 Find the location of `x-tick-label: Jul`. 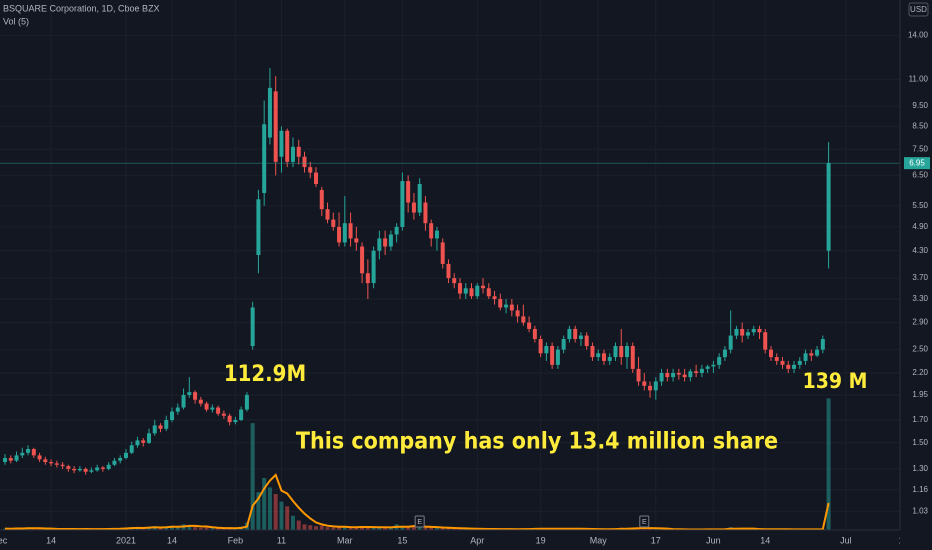

x-tick-label: Jul is located at coordinates (846, 540).